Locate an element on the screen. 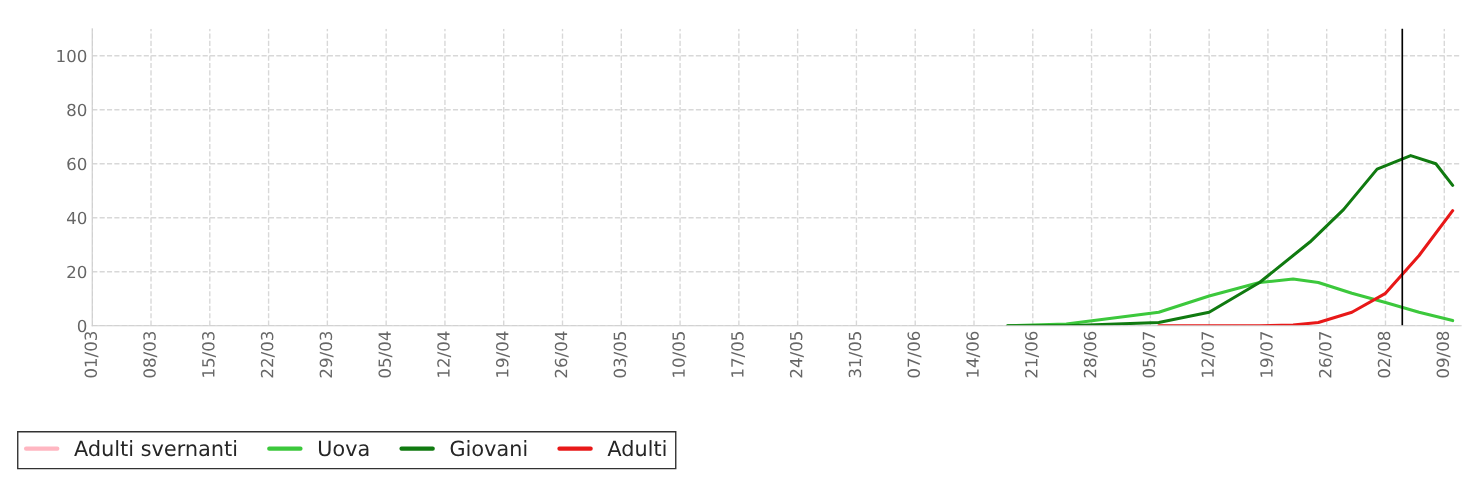 The width and height of the screenshot is (1464, 479). x-tick-label: 03/05 is located at coordinates (620, 355).